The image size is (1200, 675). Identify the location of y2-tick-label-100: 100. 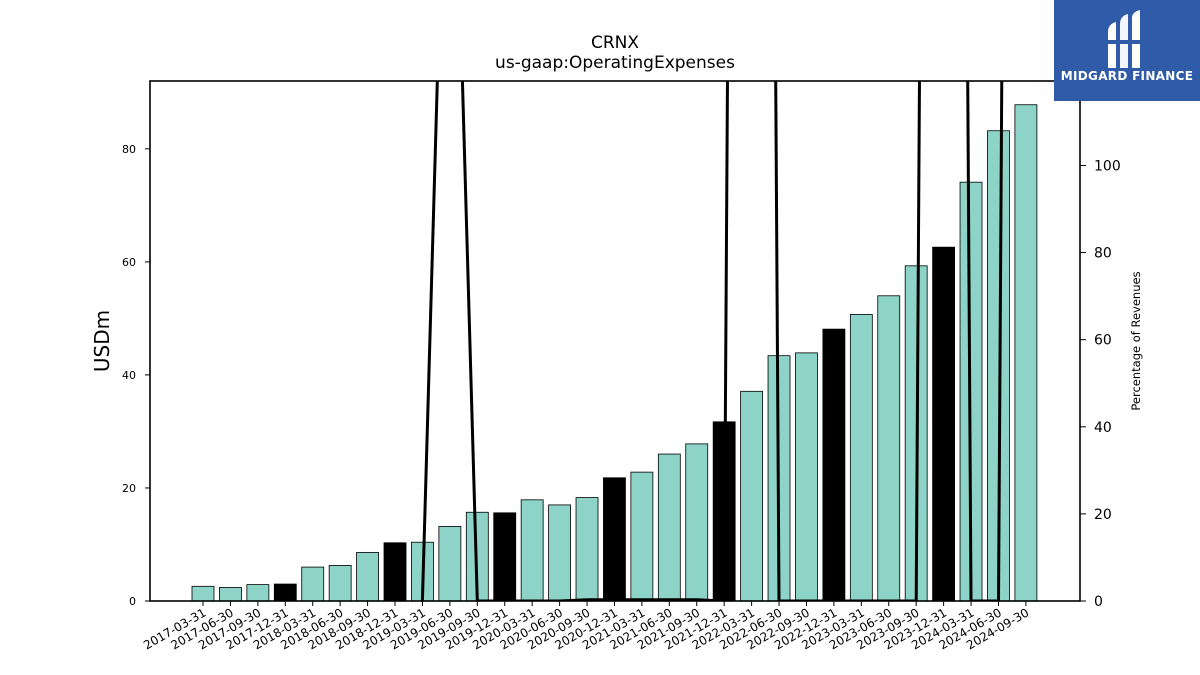
(1107, 166).